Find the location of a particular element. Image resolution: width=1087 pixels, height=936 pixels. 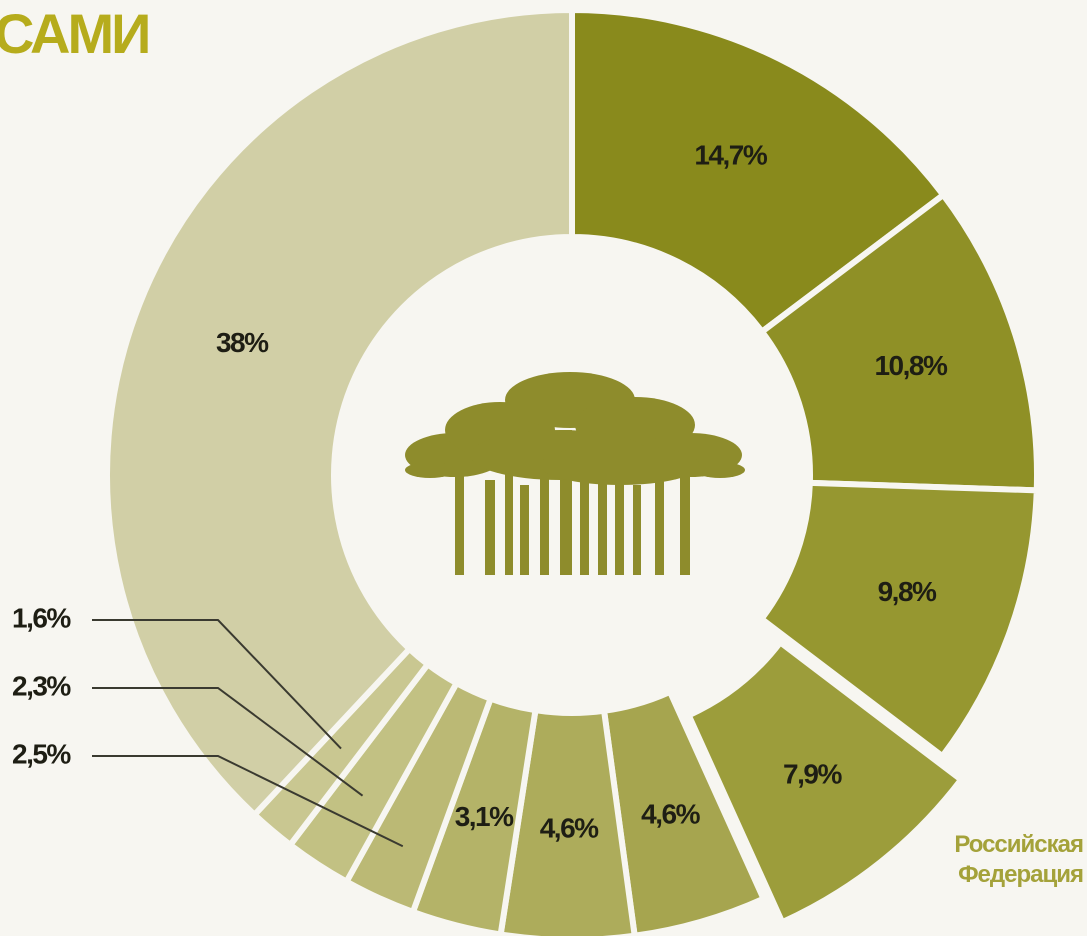

value-label: 2,5% is located at coordinates (41, 753).